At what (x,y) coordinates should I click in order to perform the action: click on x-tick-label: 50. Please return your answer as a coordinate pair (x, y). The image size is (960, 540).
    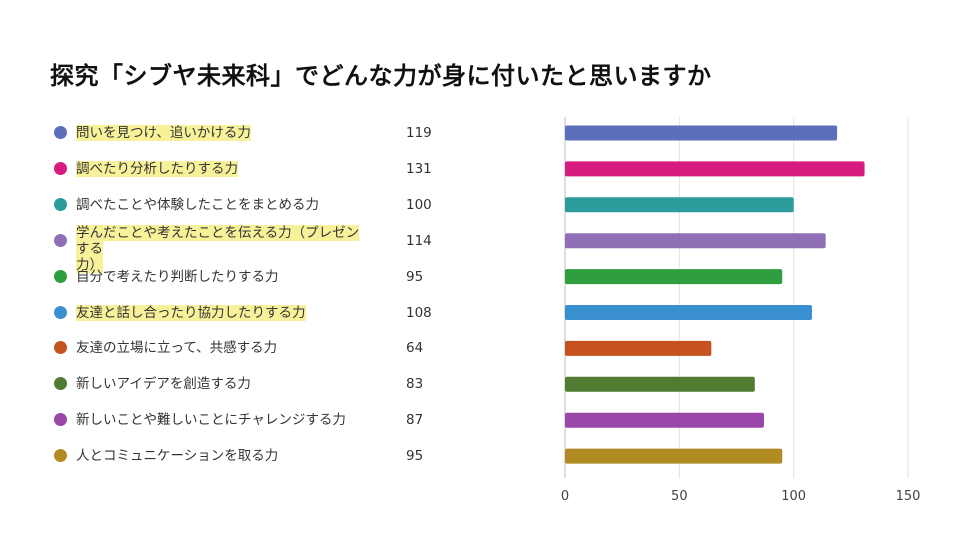
    Looking at the image, I should click on (679, 496).